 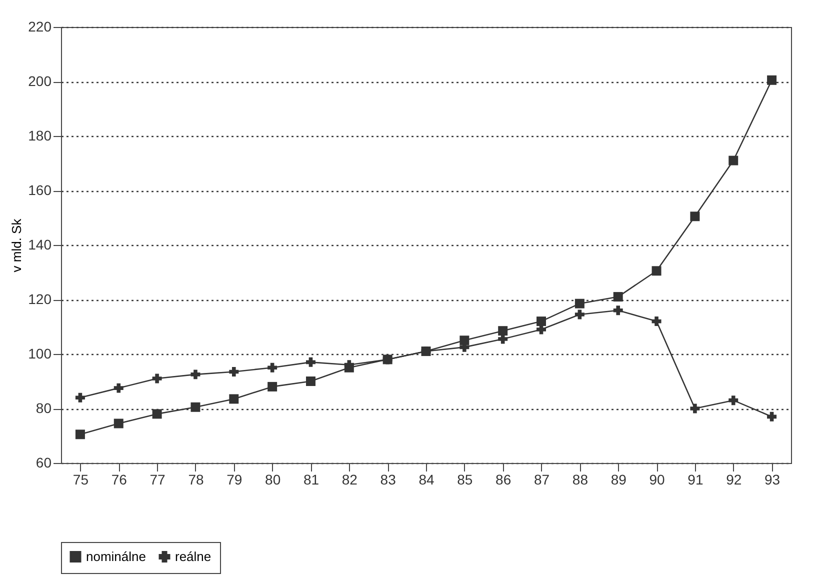 What do you see at coordinates (40, 136) in the screenshot?
I see `y-tick-label: 180` at bounding box center [40, 136].